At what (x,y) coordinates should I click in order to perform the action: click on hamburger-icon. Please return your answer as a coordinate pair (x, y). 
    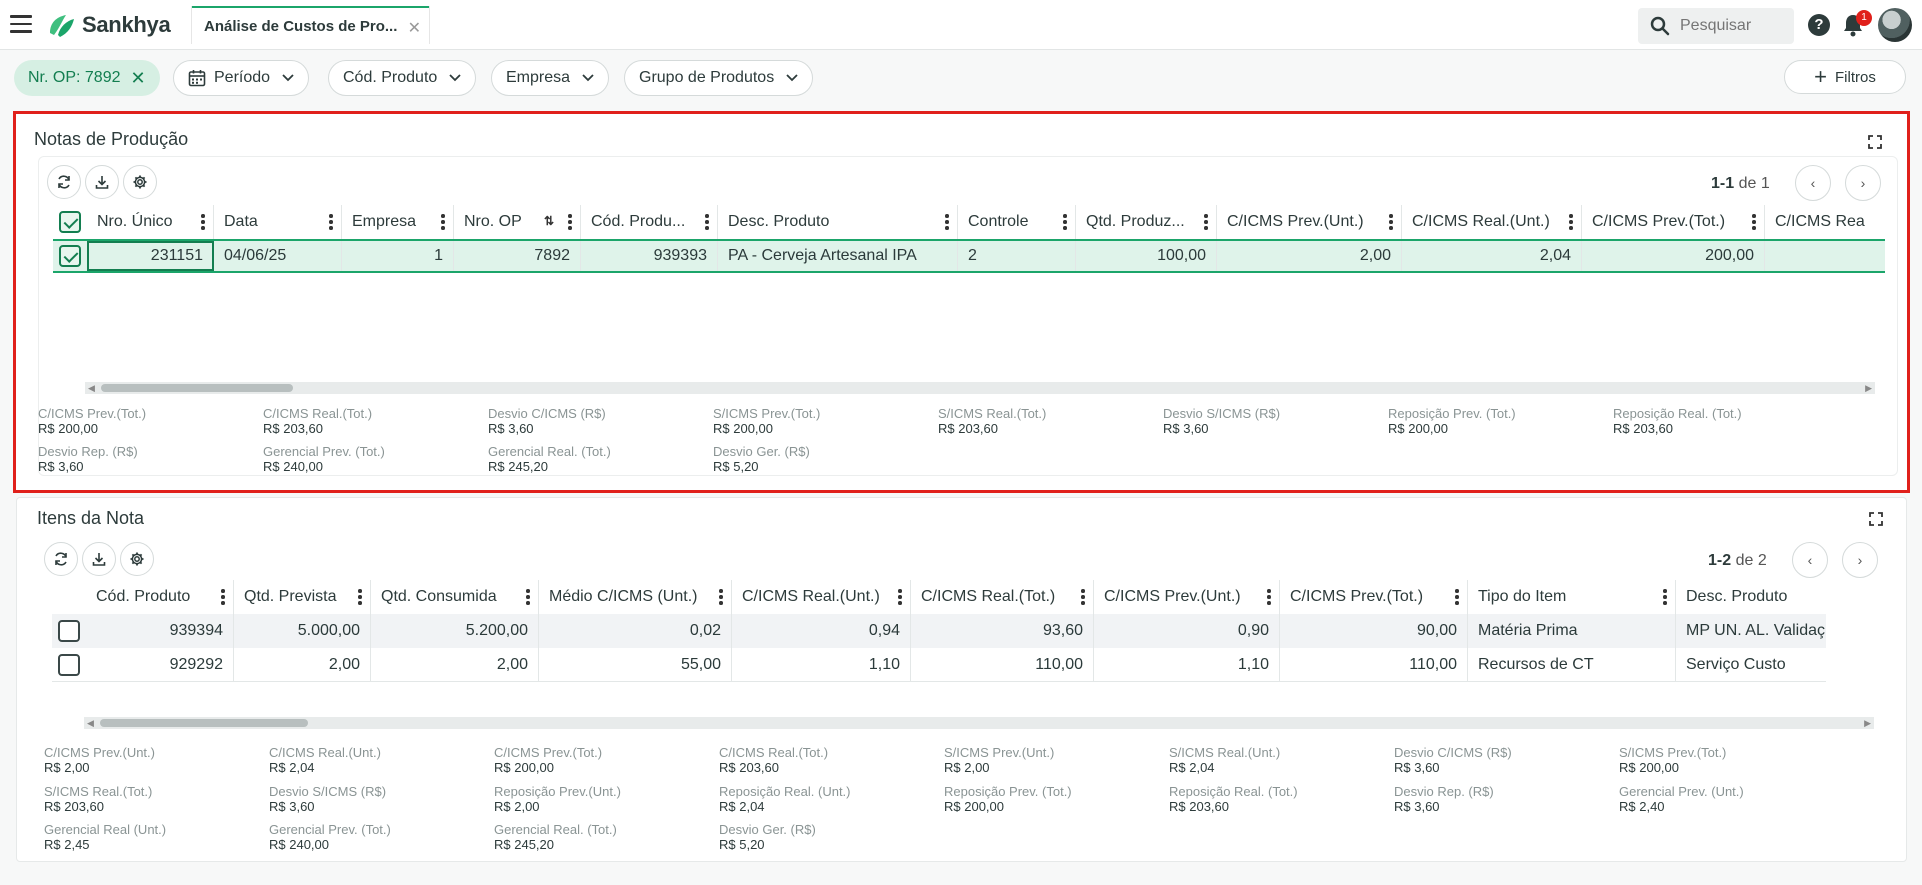
    Looking at the image, I should click on (21, 24).